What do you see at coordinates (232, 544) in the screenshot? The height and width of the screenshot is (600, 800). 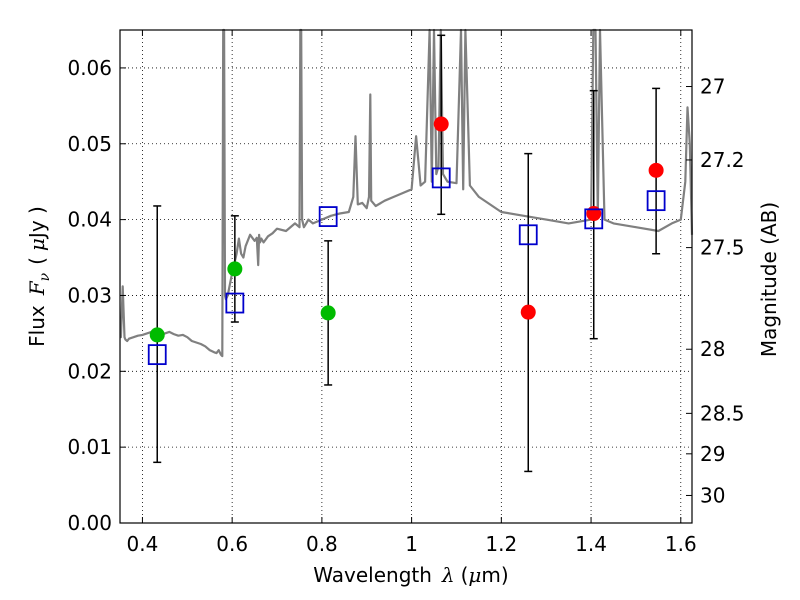 I see `x-tick-label: 0.6` at bounding box center [232, 544].